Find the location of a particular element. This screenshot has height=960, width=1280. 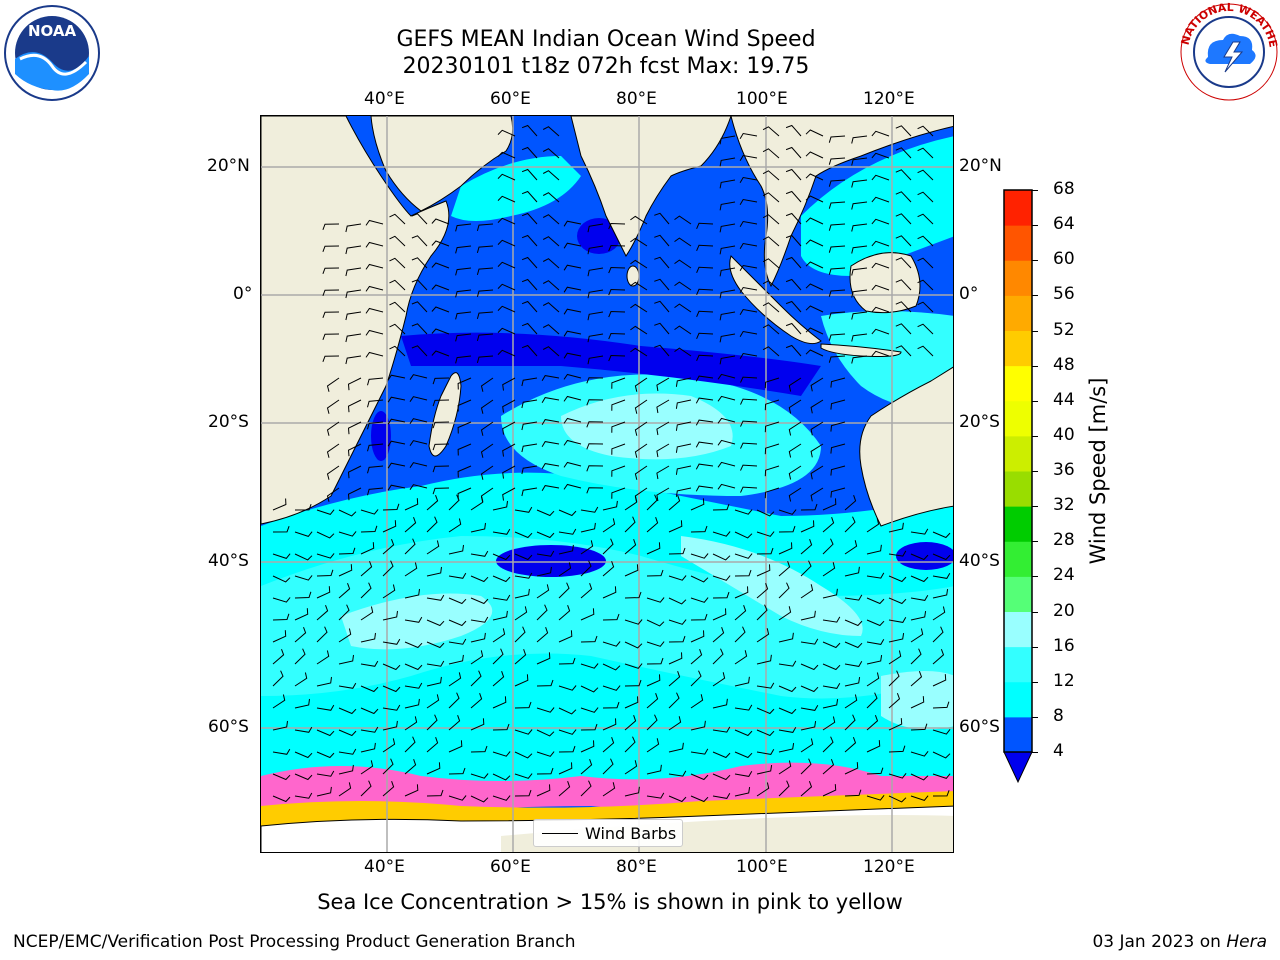

land-sri-lanka is located at coordinates (633, 276).